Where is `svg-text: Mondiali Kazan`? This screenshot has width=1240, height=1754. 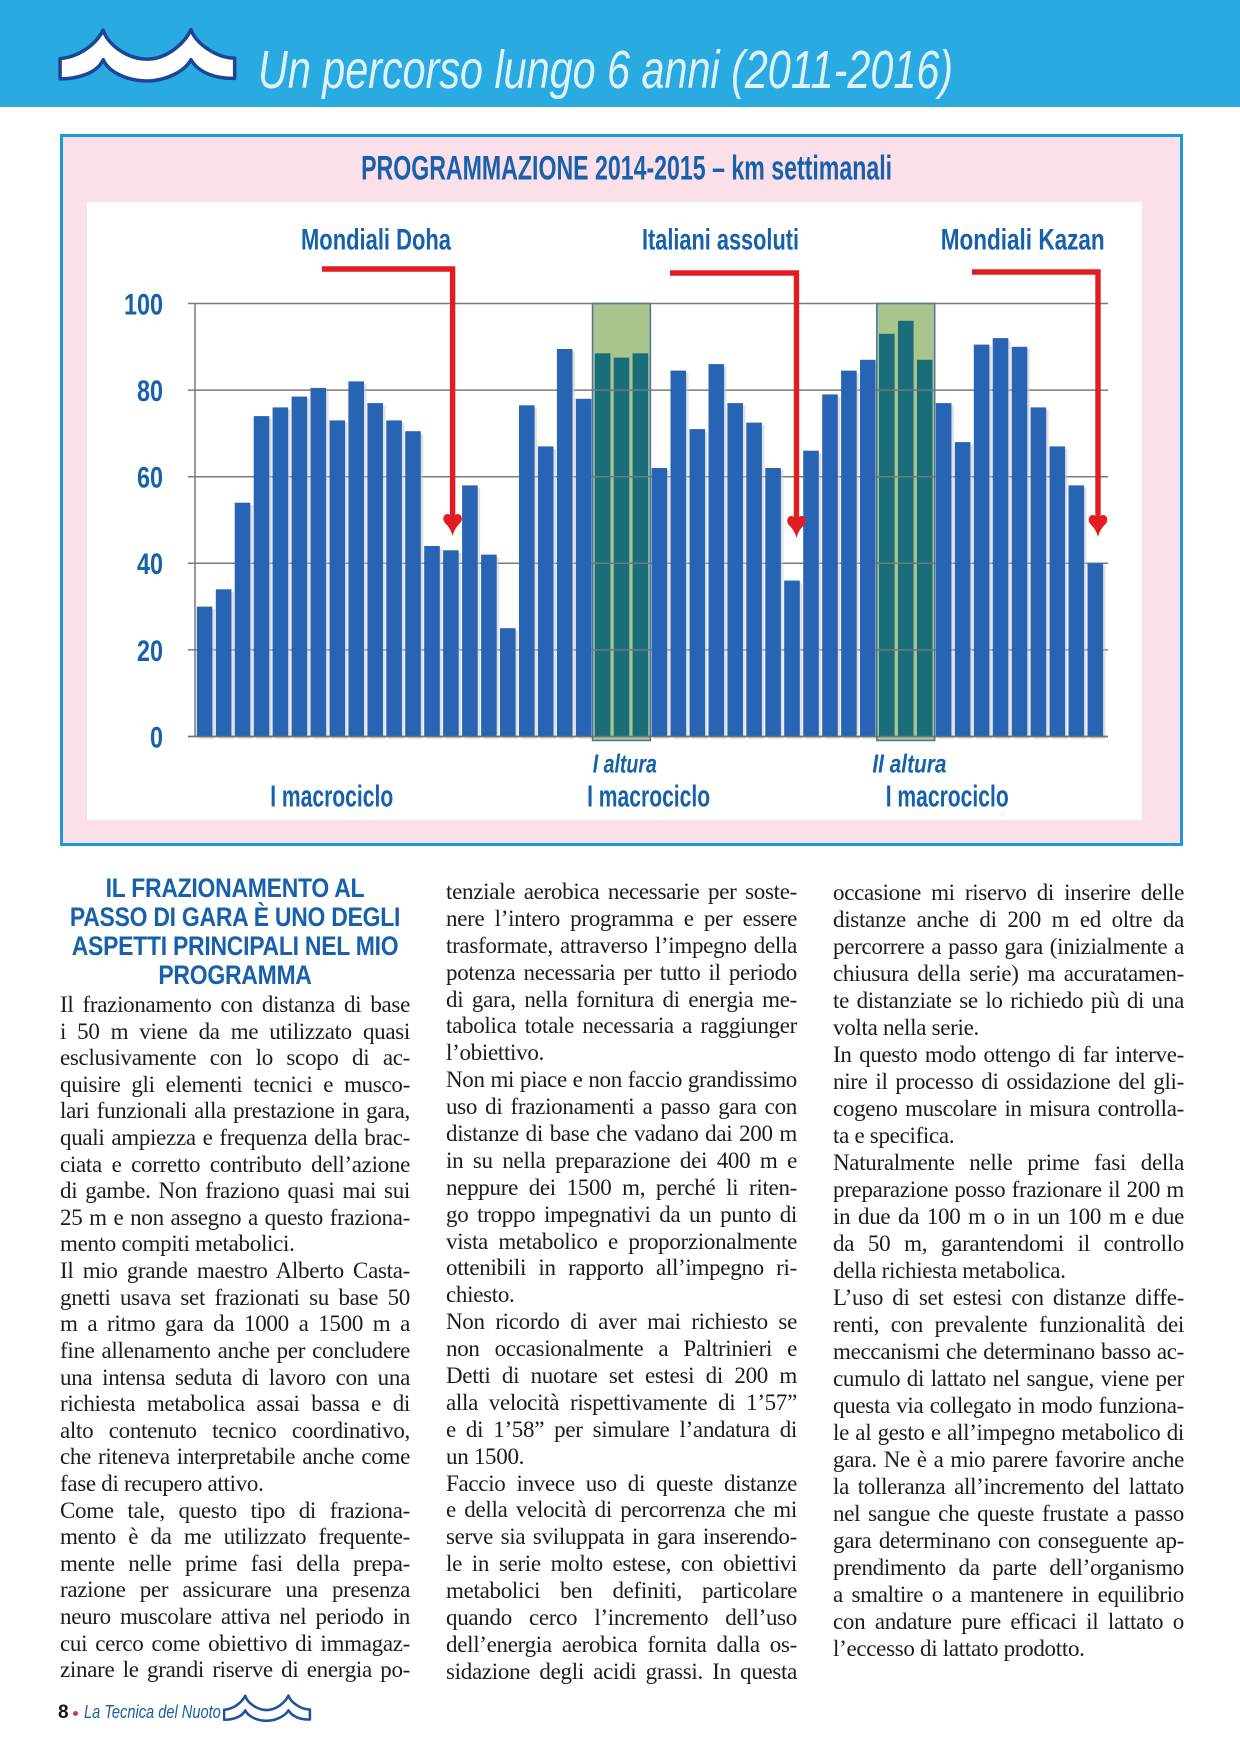 svg-text: Mondiali Kazan is located at coordinates (1023, 240).